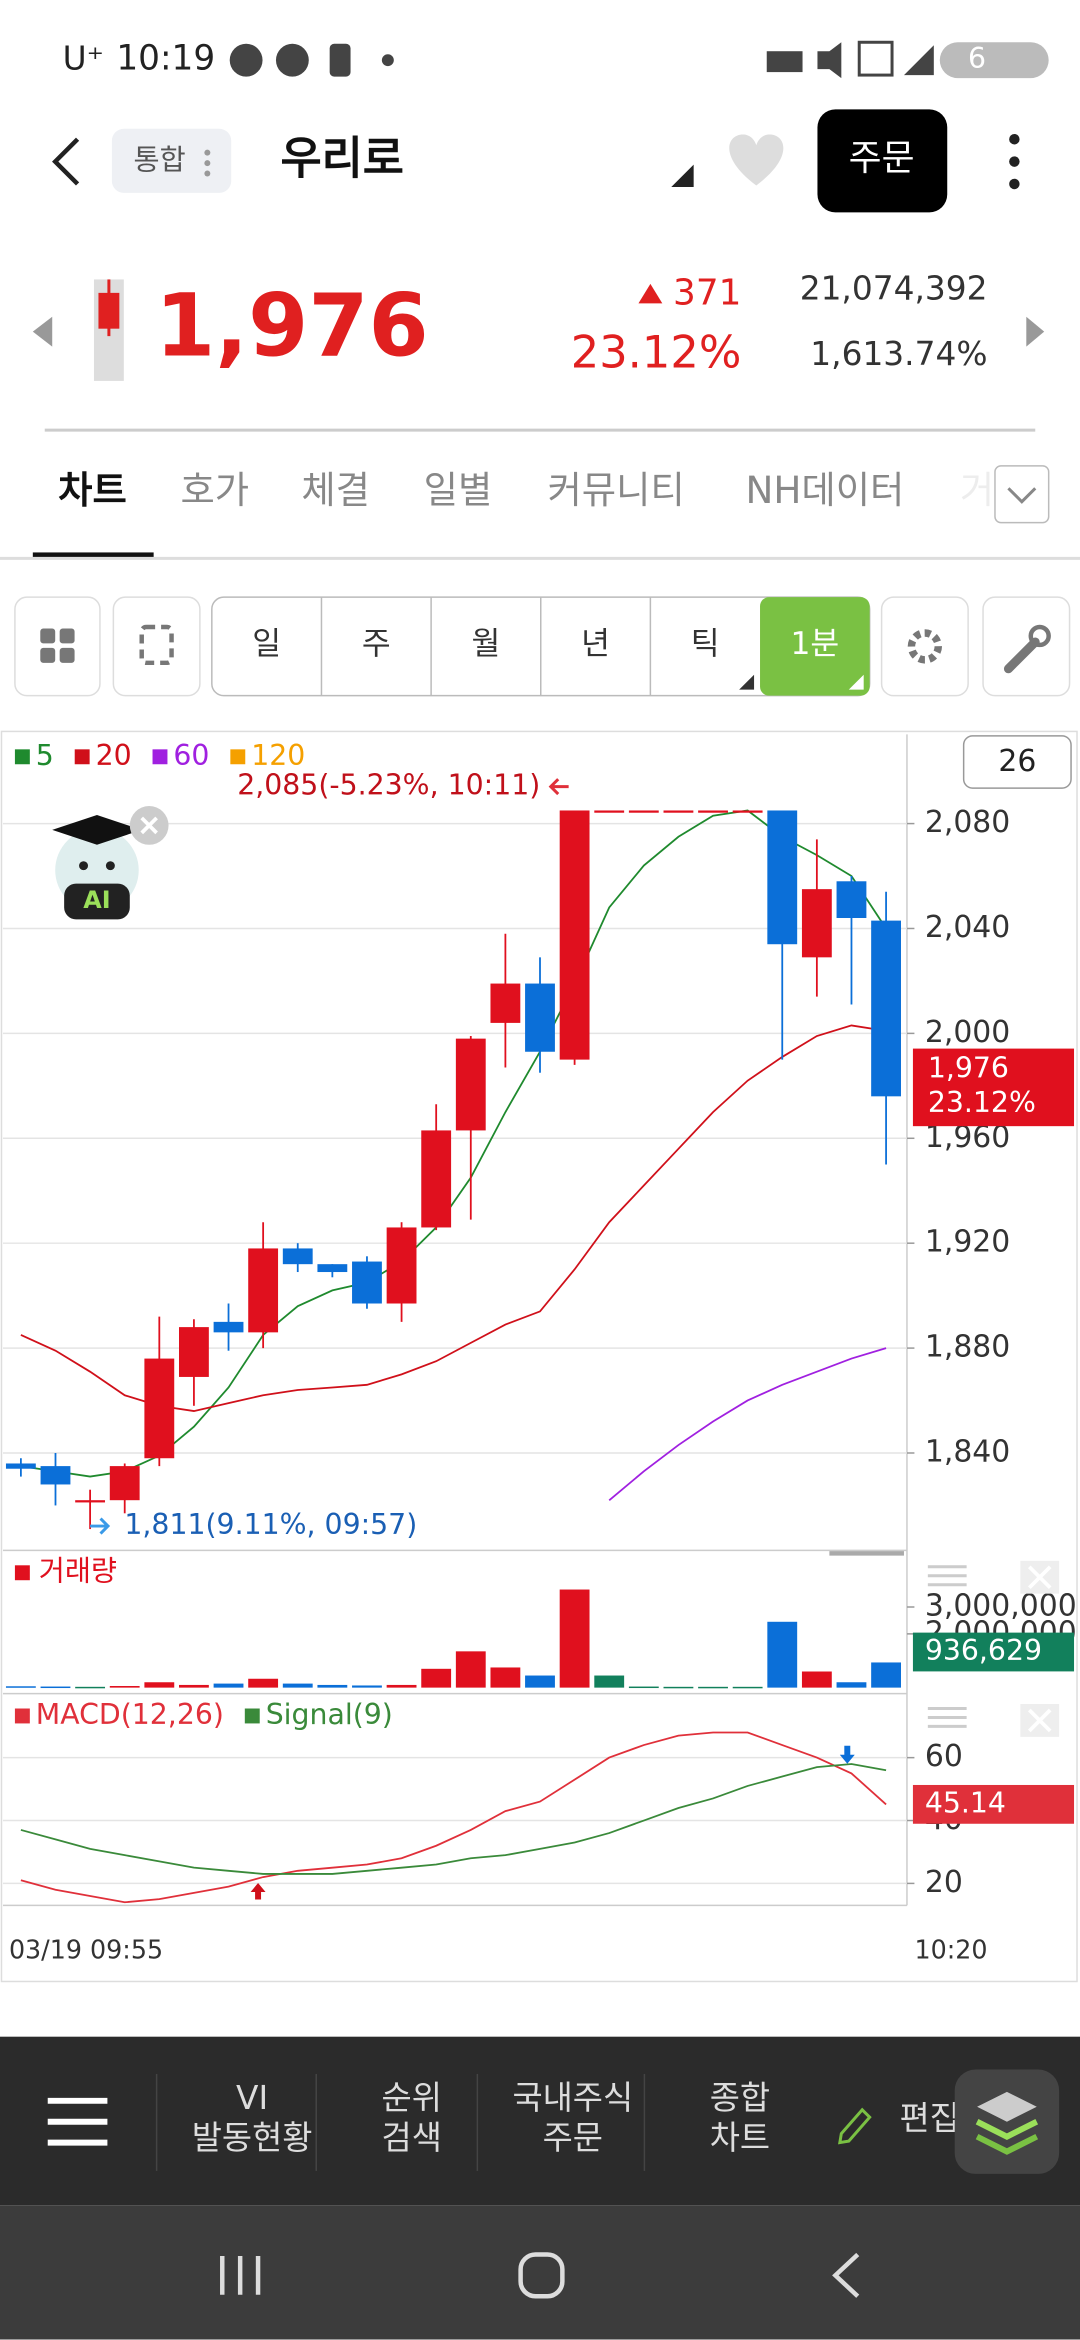 This screenshot has width=1080, height=2340. I want to click on layout-button, so click(57, 646).